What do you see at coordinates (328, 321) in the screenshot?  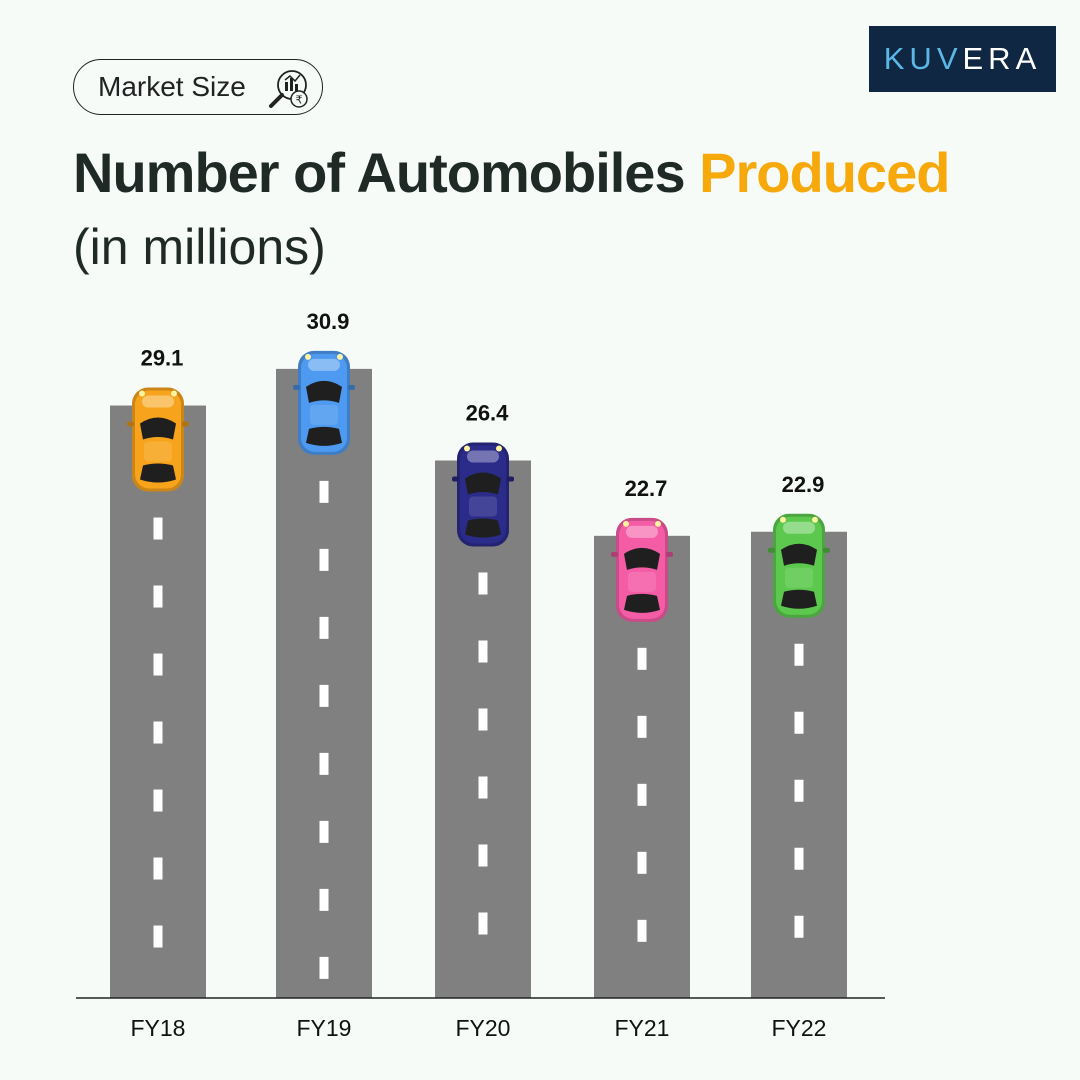 I see `value-label-fy19: 30.9` at bounding box center [328, 321].